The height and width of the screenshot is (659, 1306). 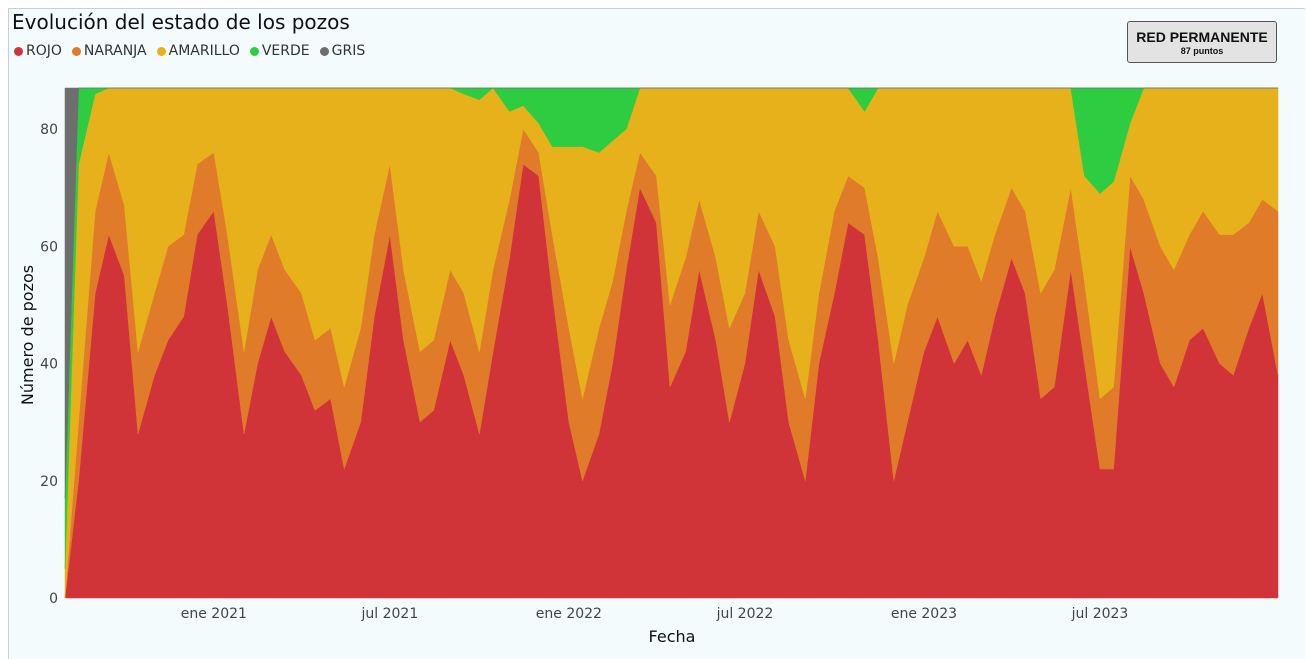 What do you see at coordinates (214, 614) in the screenshot?
I see `x-tick-label: ene 2021` at bounding box center [214, 614].